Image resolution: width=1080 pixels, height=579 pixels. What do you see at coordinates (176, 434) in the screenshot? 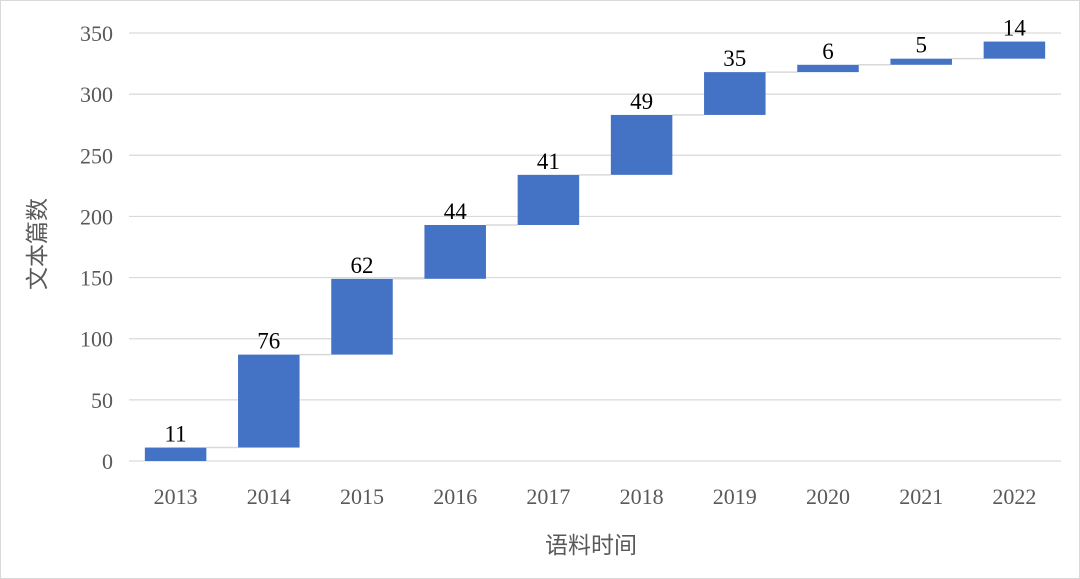
I see `data-label-2013: 11` at bounding box center [176, 434].